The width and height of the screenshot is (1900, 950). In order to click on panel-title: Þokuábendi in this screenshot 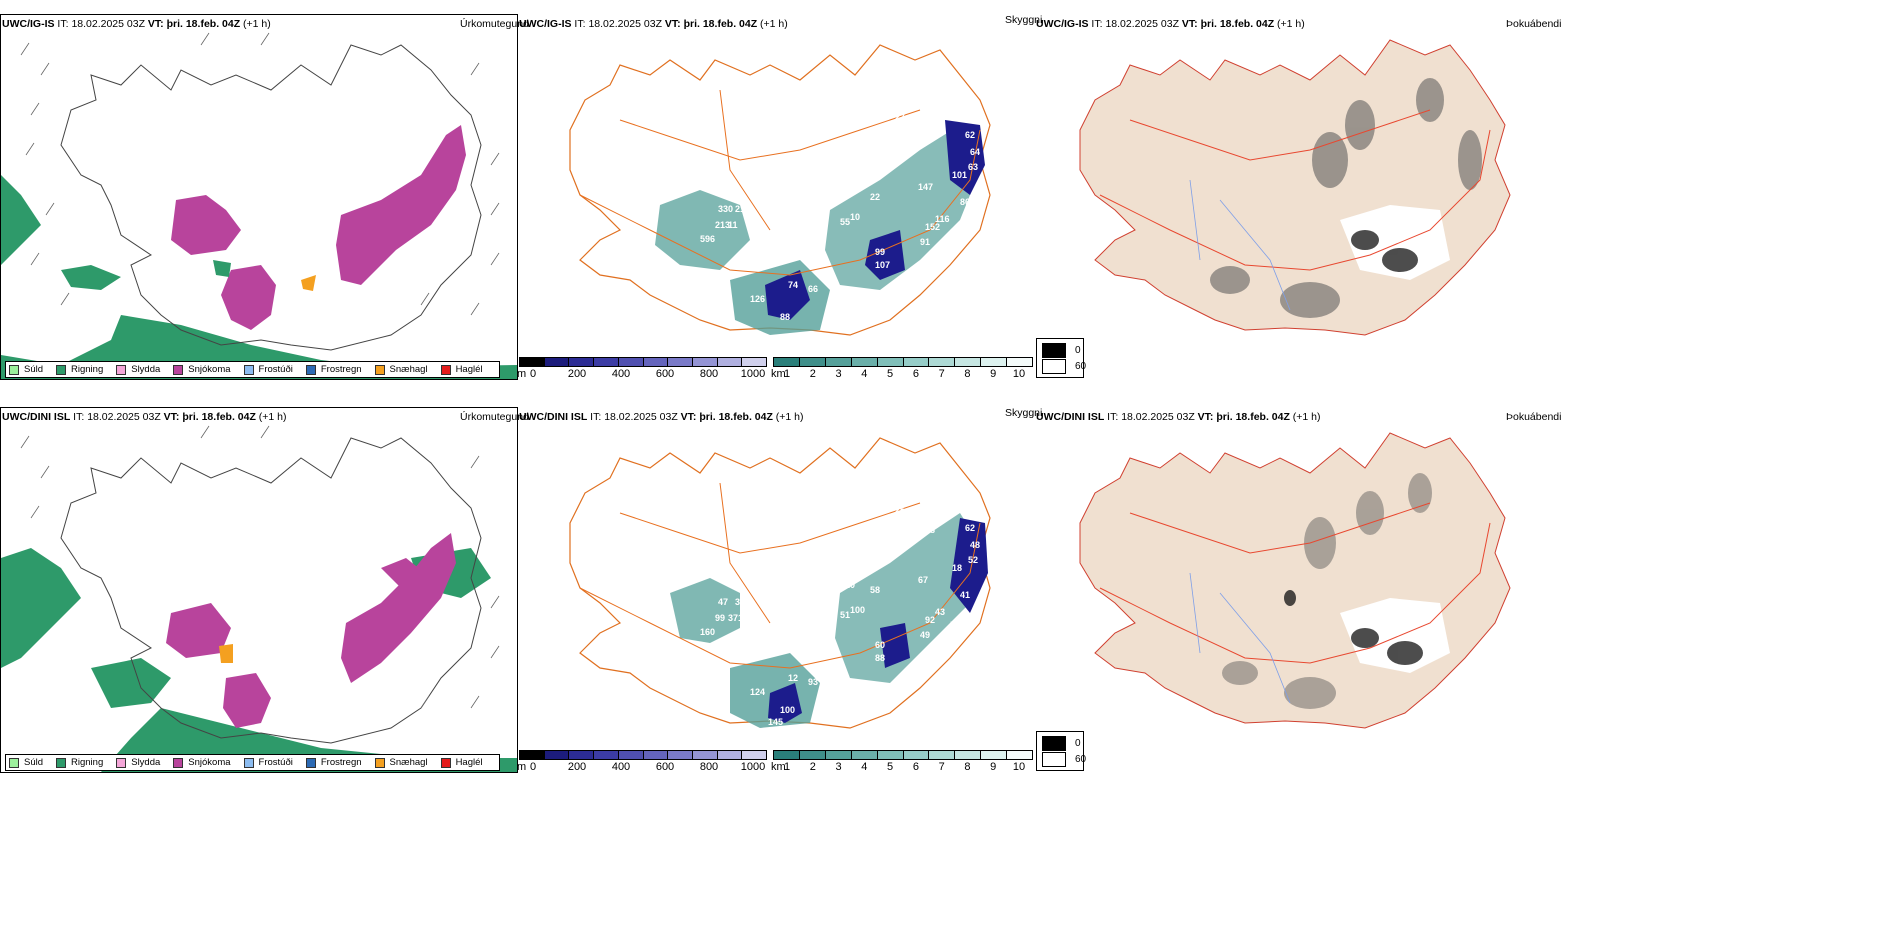, I will do `click(1534, 417)`.